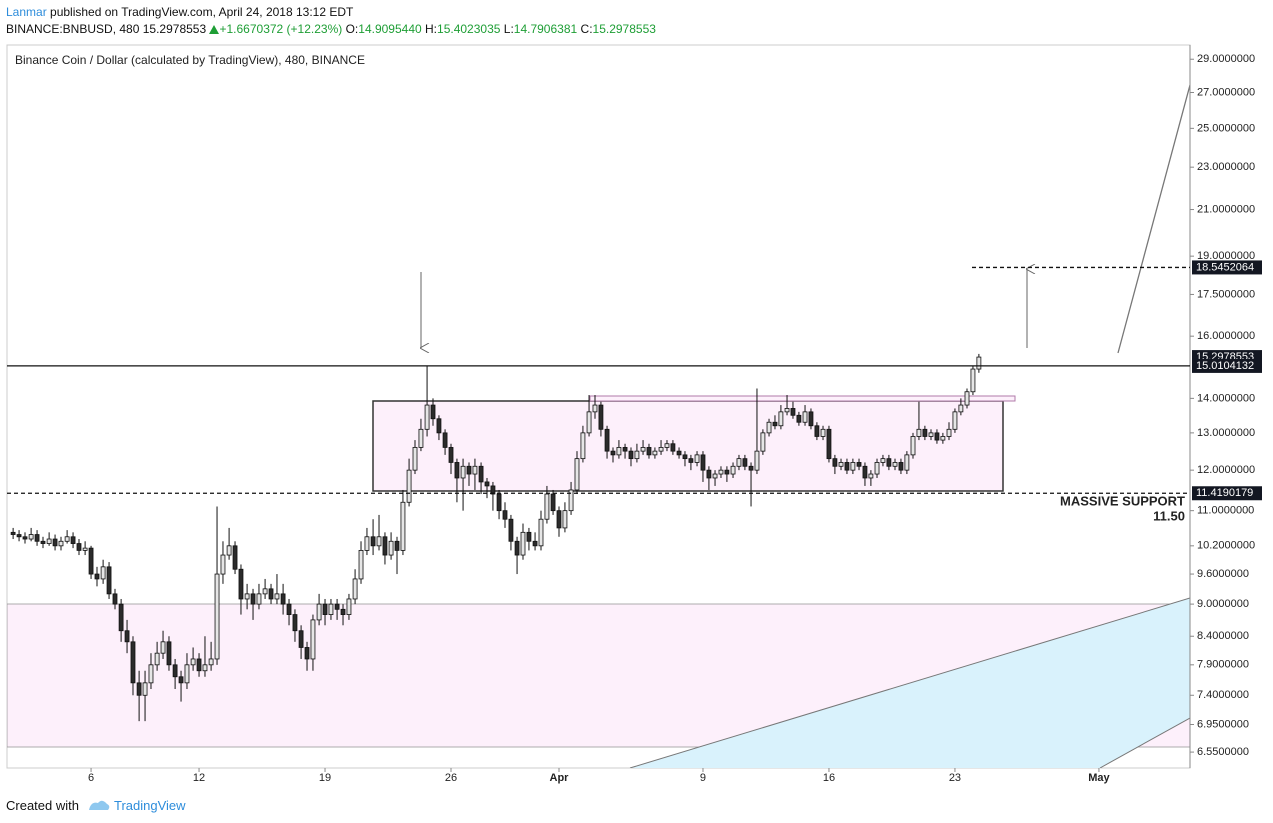 The width and height of the screenshot is (1273, 823). I want to click on y-tick-label: 11.0000000, so click(1225, 511).